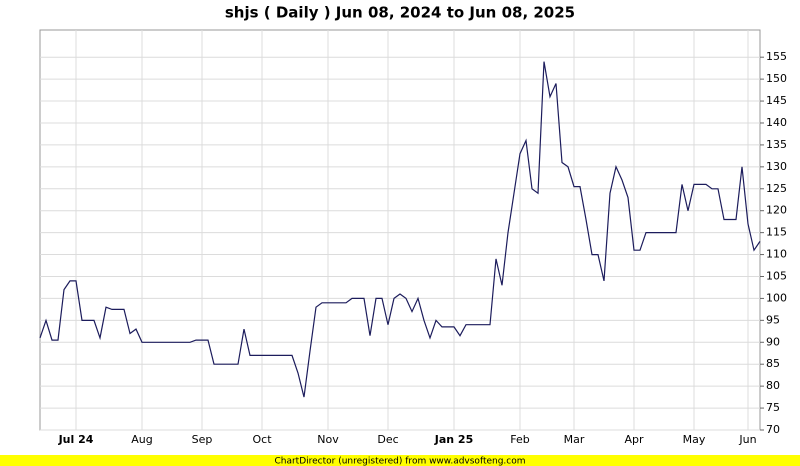  Describe the element at coordinates (776, 297) in the screenshot. I see `y-tick-label: 100` at that location.